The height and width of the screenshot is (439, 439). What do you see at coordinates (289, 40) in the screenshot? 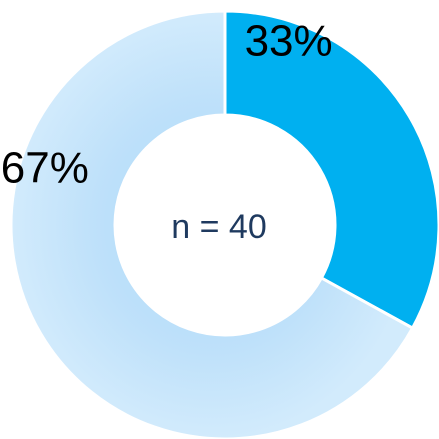
I see `slice-label-33pct: 33%` at bounding box center [289, 40].